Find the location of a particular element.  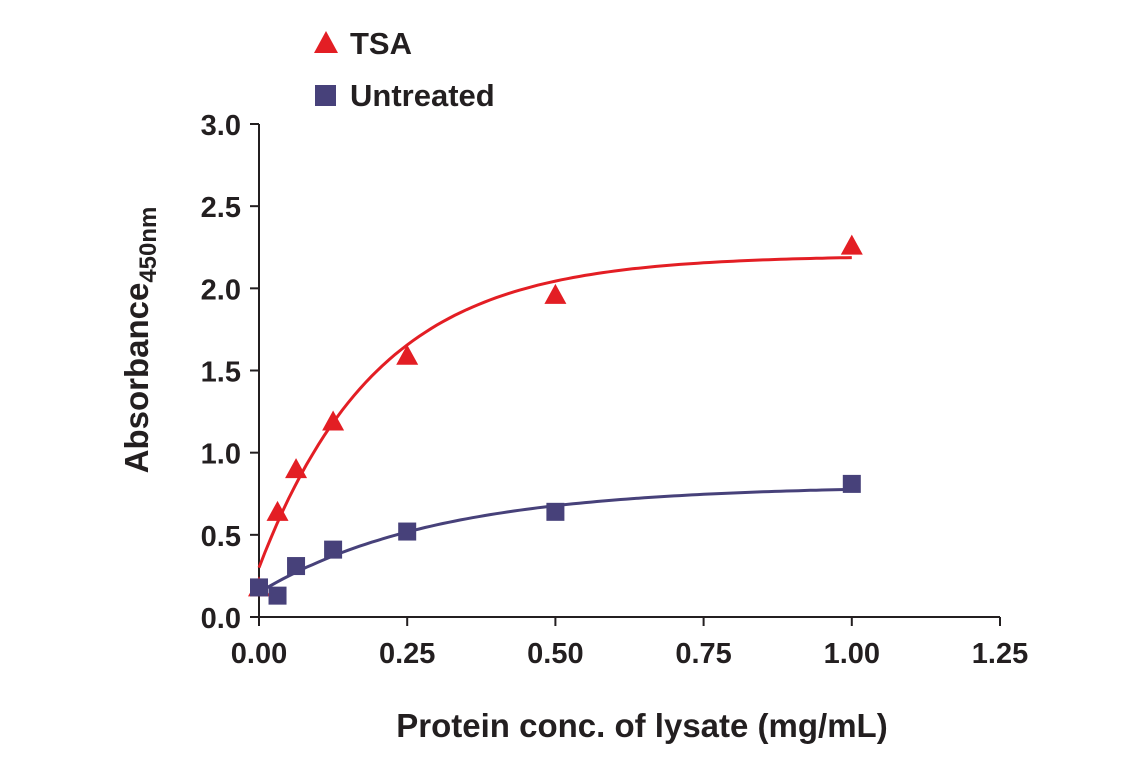

y-tick-label: 2.0 is located at coordinates (221, 290).